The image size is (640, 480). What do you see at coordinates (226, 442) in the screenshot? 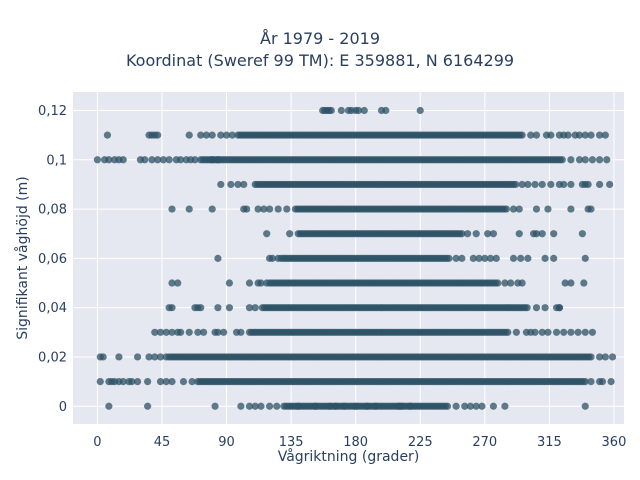
I see `x-tick-label: 90` at bounding box center [226, 442].